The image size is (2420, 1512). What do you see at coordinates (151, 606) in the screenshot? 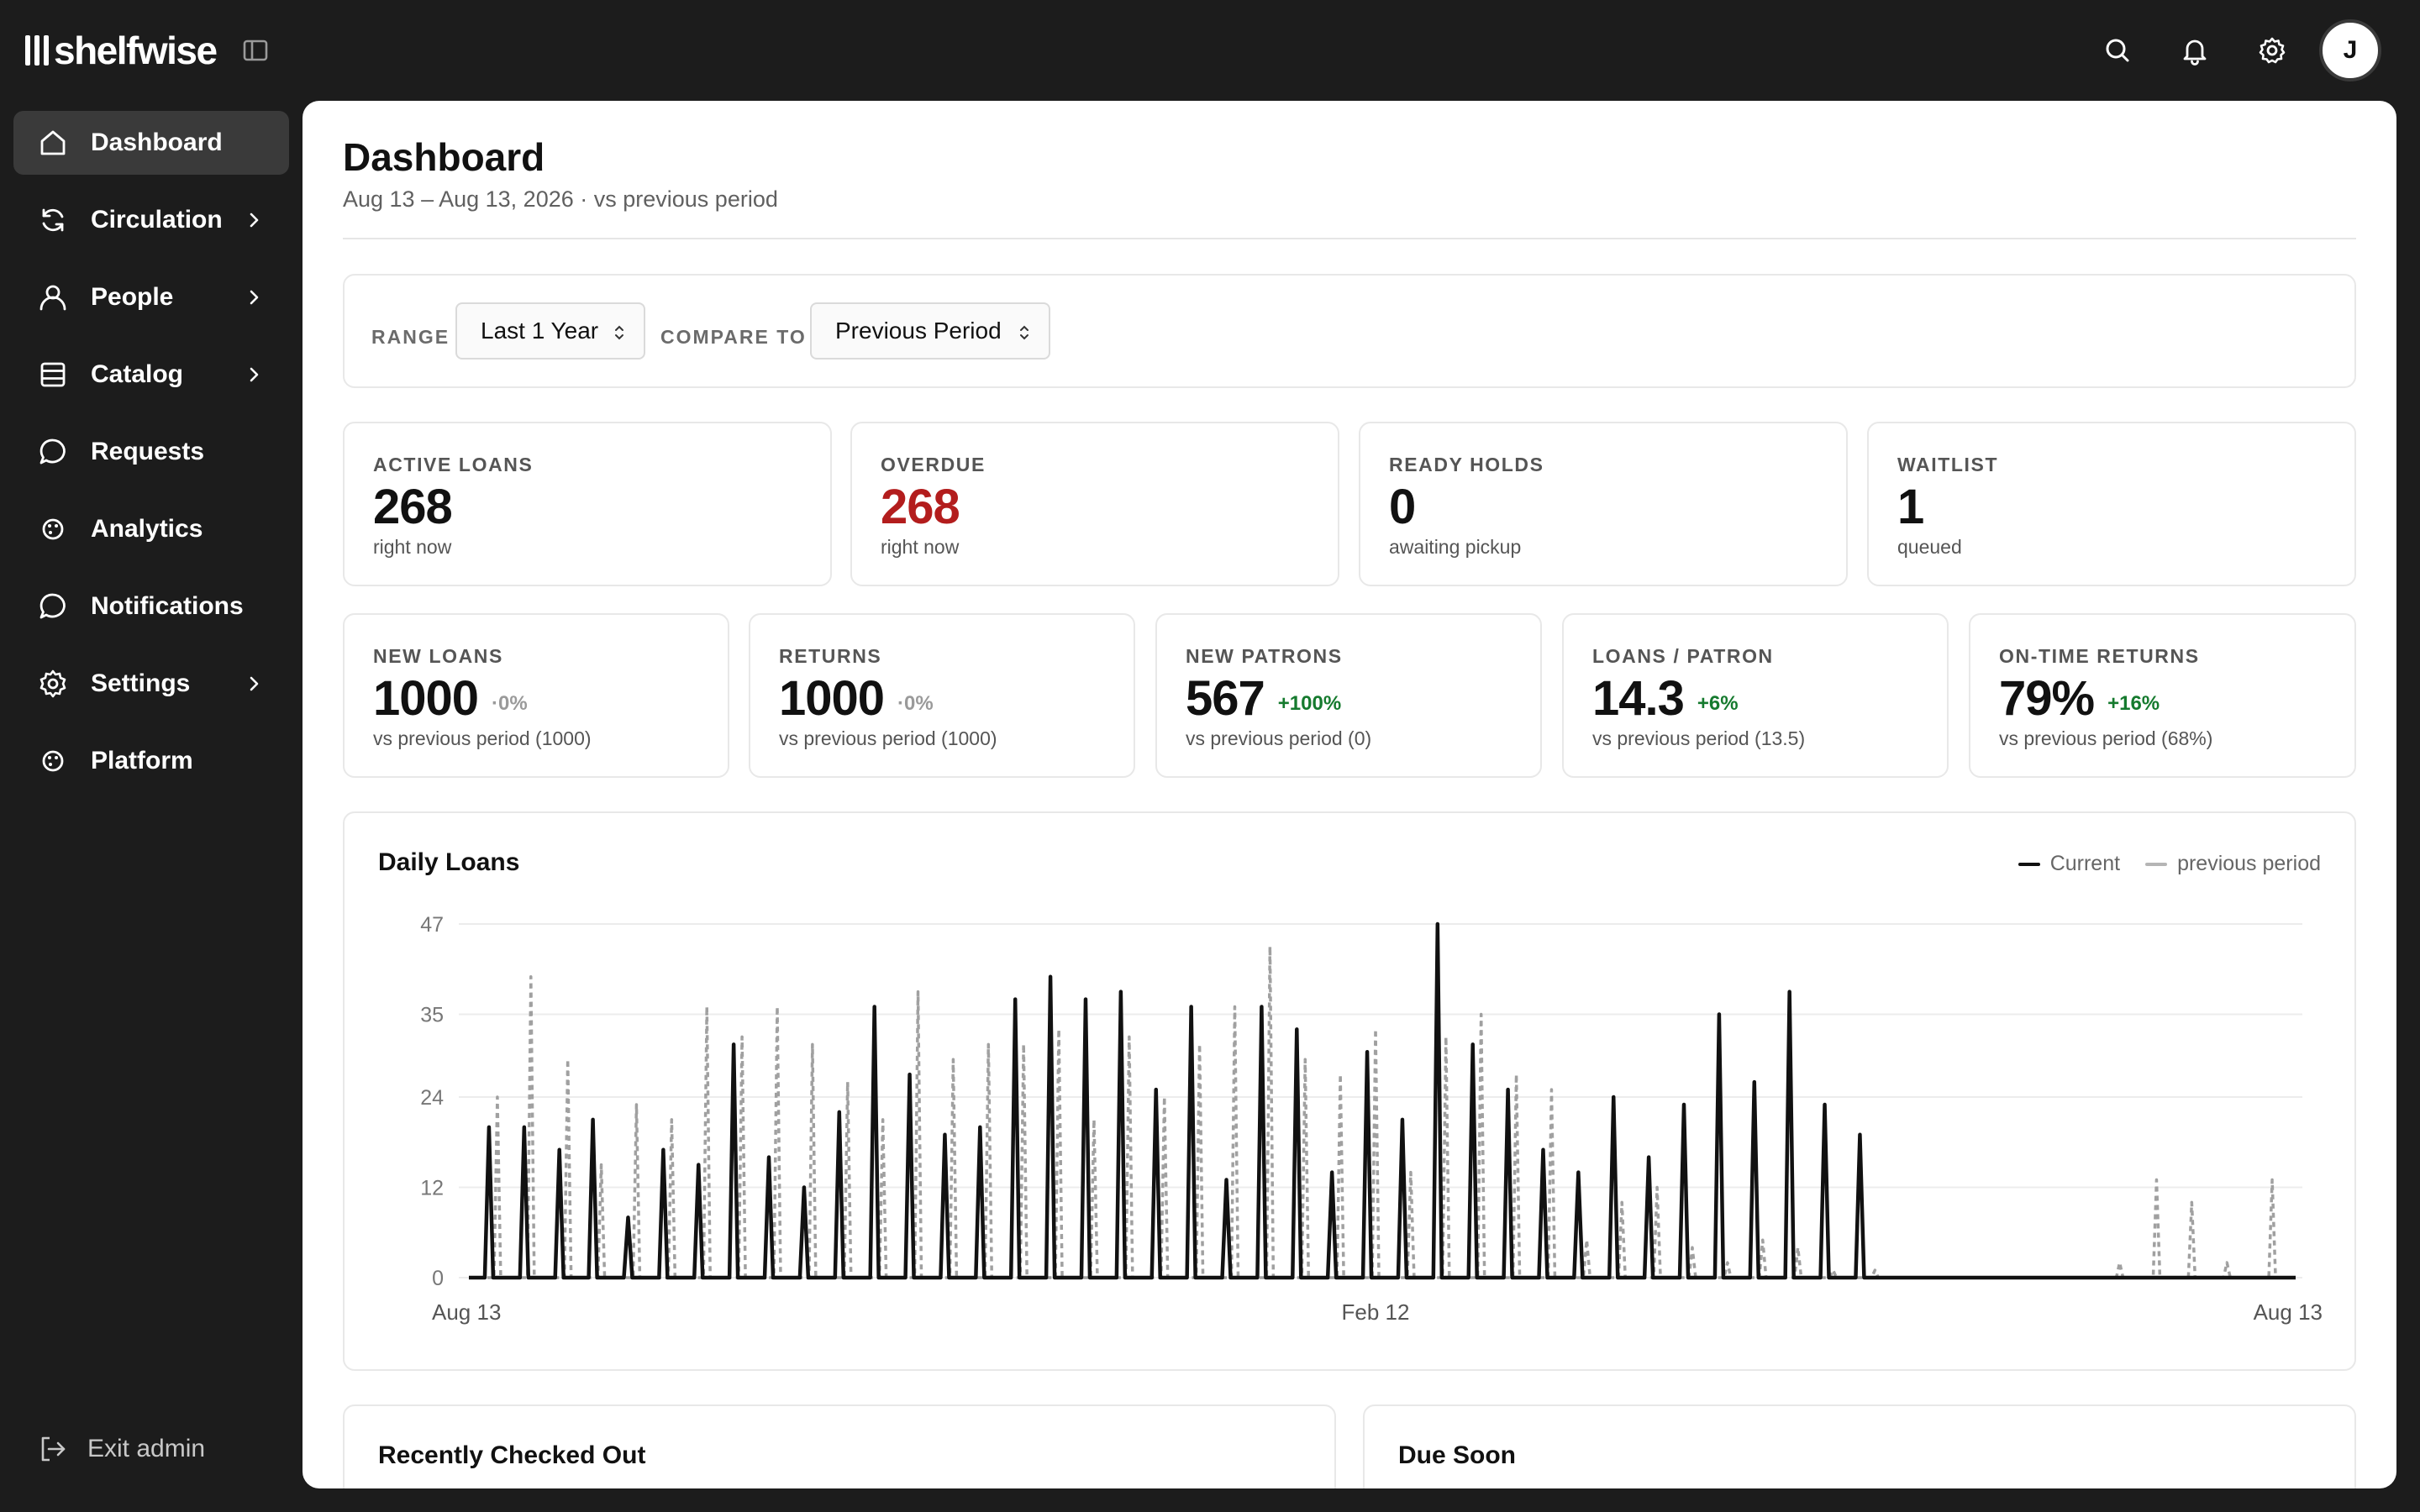
I see `sidebar-item-notifications: Notifications` at bounding box center [151, 606].